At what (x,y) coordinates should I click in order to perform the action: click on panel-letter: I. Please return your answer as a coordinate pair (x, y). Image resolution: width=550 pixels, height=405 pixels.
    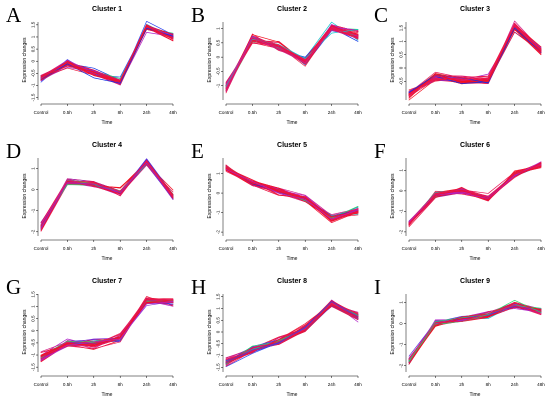
    Looking at the image, I should click on (377, 287).